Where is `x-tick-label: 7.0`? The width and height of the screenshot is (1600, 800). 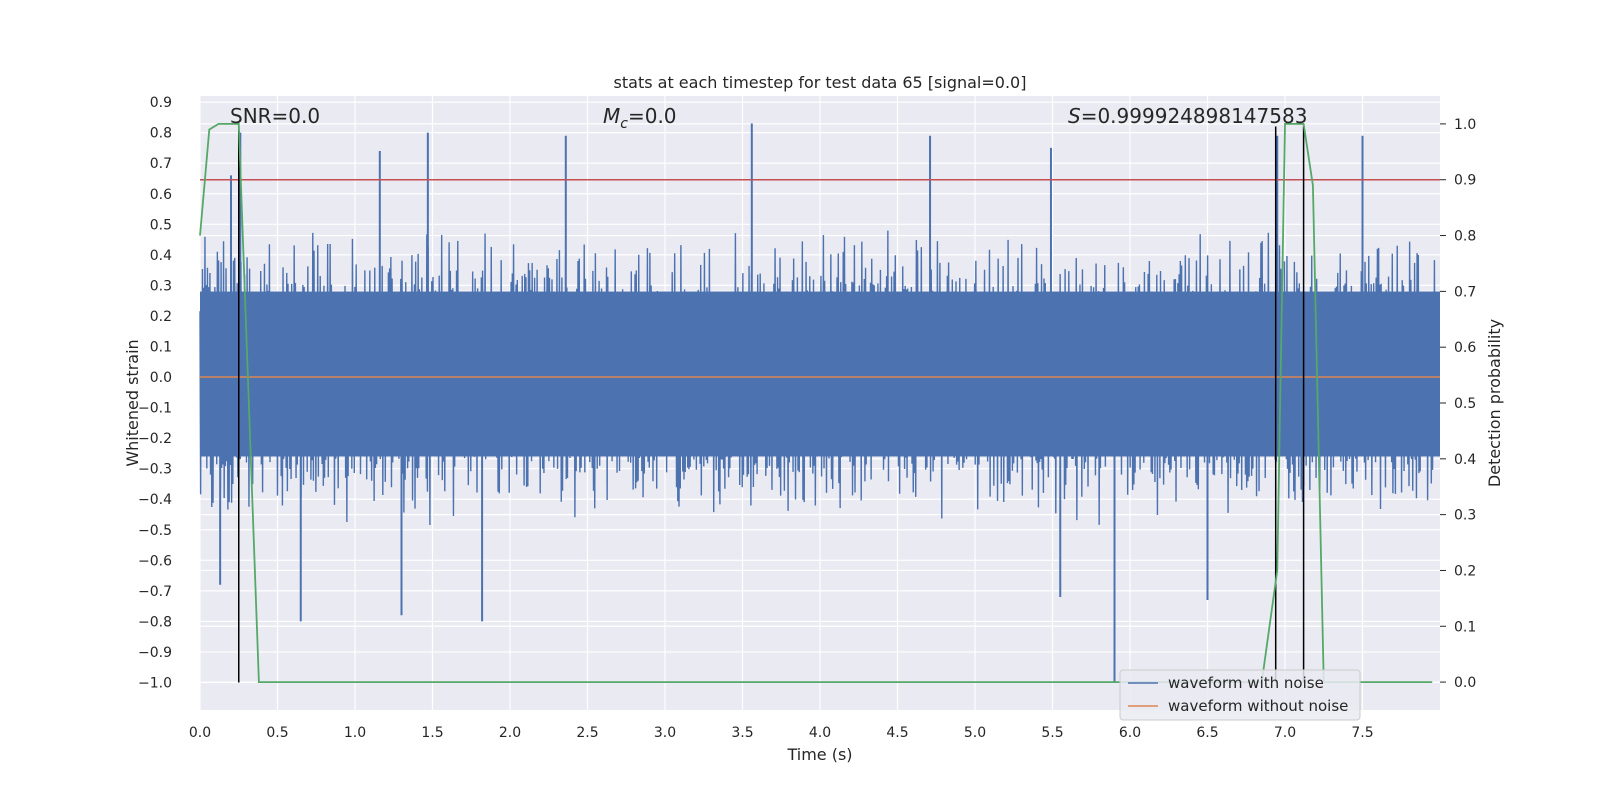
x-tick-label: 7.0 is located at coordinates (1285, 733).